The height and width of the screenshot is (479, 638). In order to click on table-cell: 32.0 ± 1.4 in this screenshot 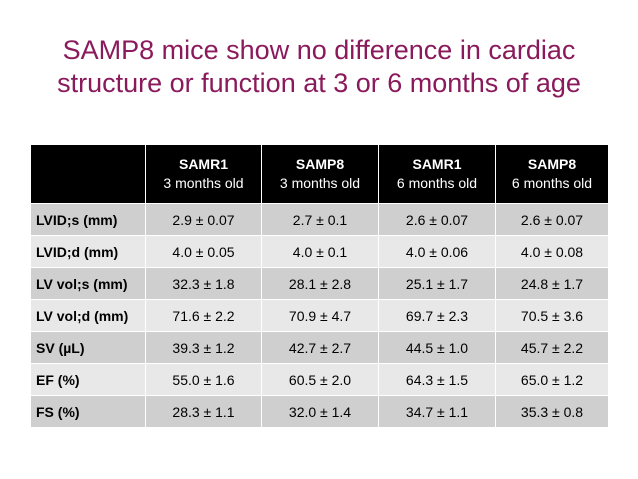, I will do `click(320, 411)`.